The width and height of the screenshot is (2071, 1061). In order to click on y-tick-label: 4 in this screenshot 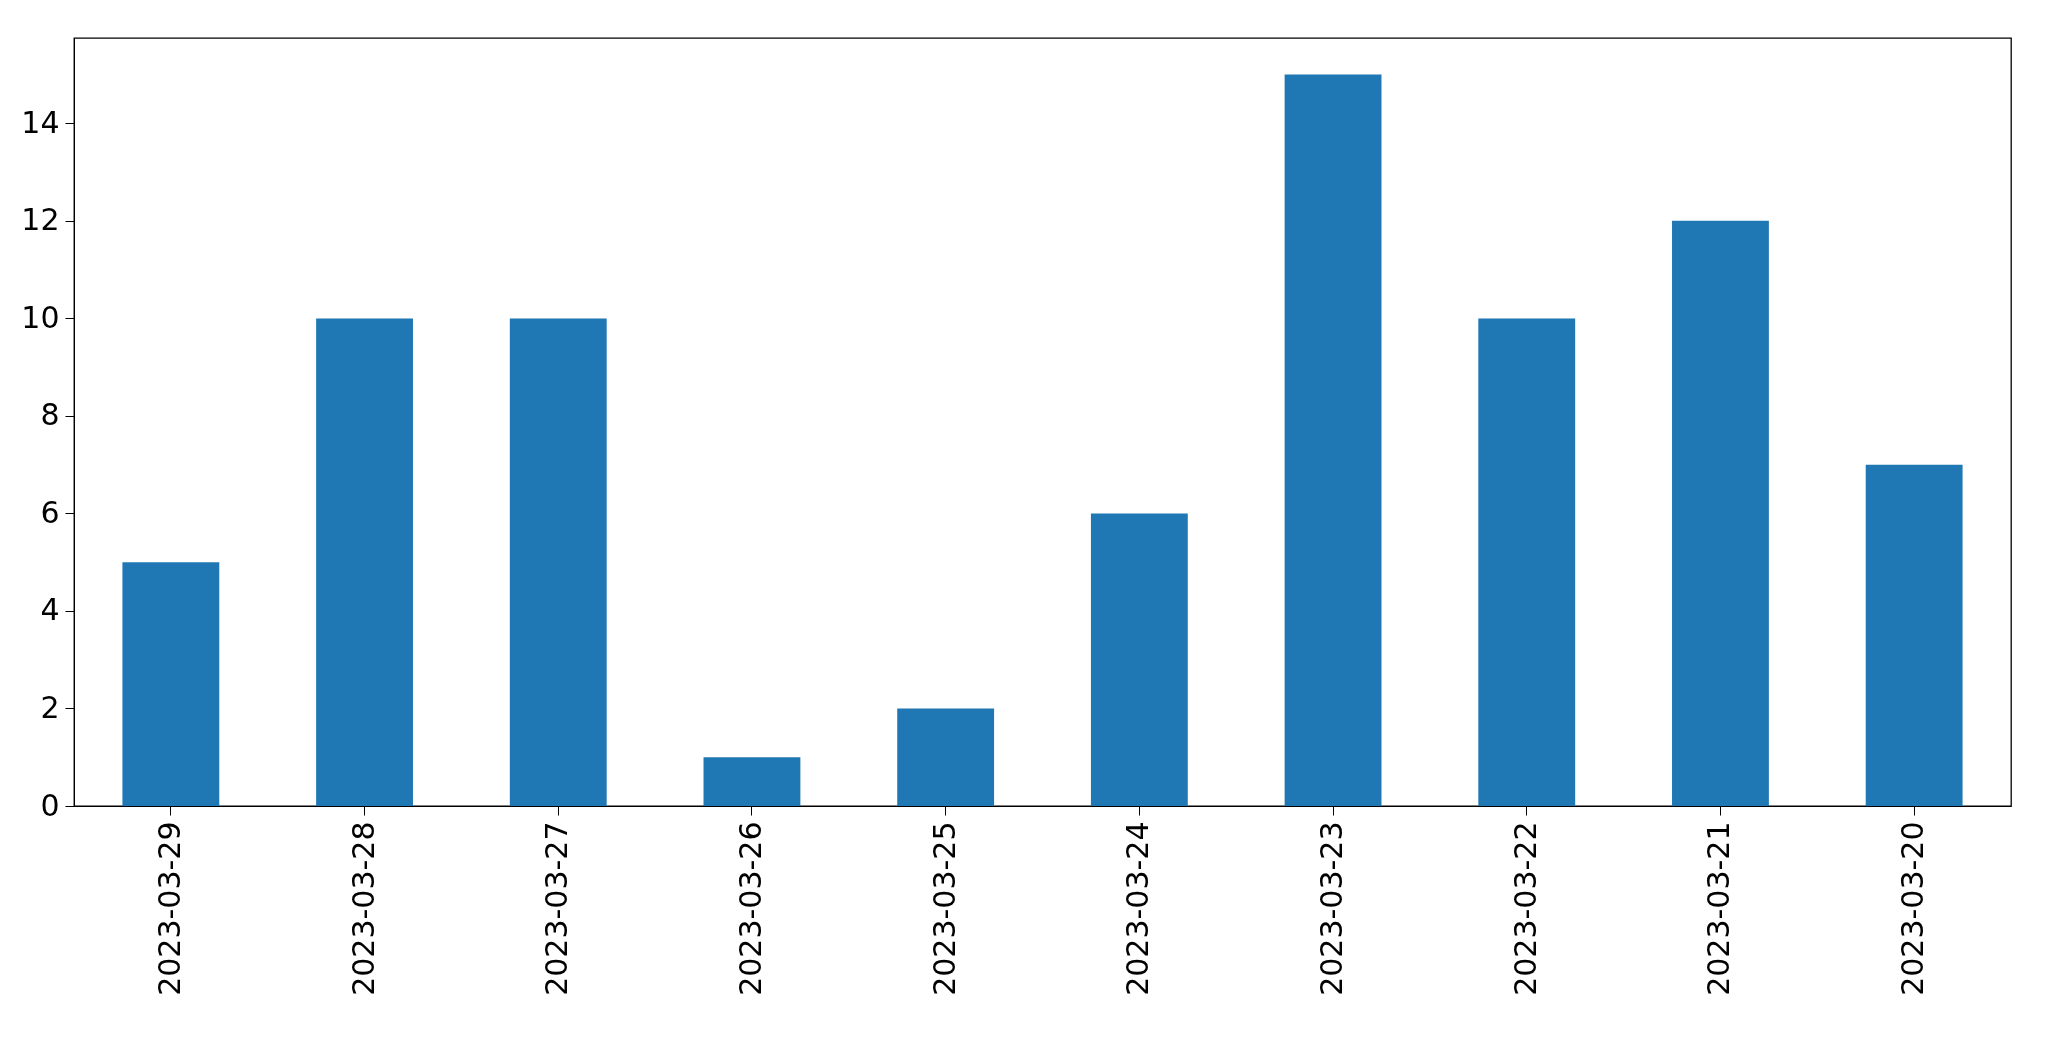, I will do `click(50, 610)`.